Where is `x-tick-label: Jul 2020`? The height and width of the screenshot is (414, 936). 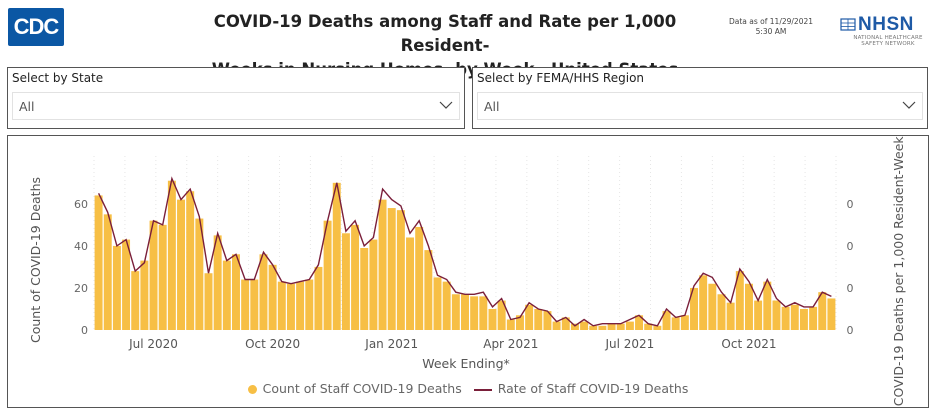
x-tick-label: Jul 2020 is located at coordinates (153, 344).